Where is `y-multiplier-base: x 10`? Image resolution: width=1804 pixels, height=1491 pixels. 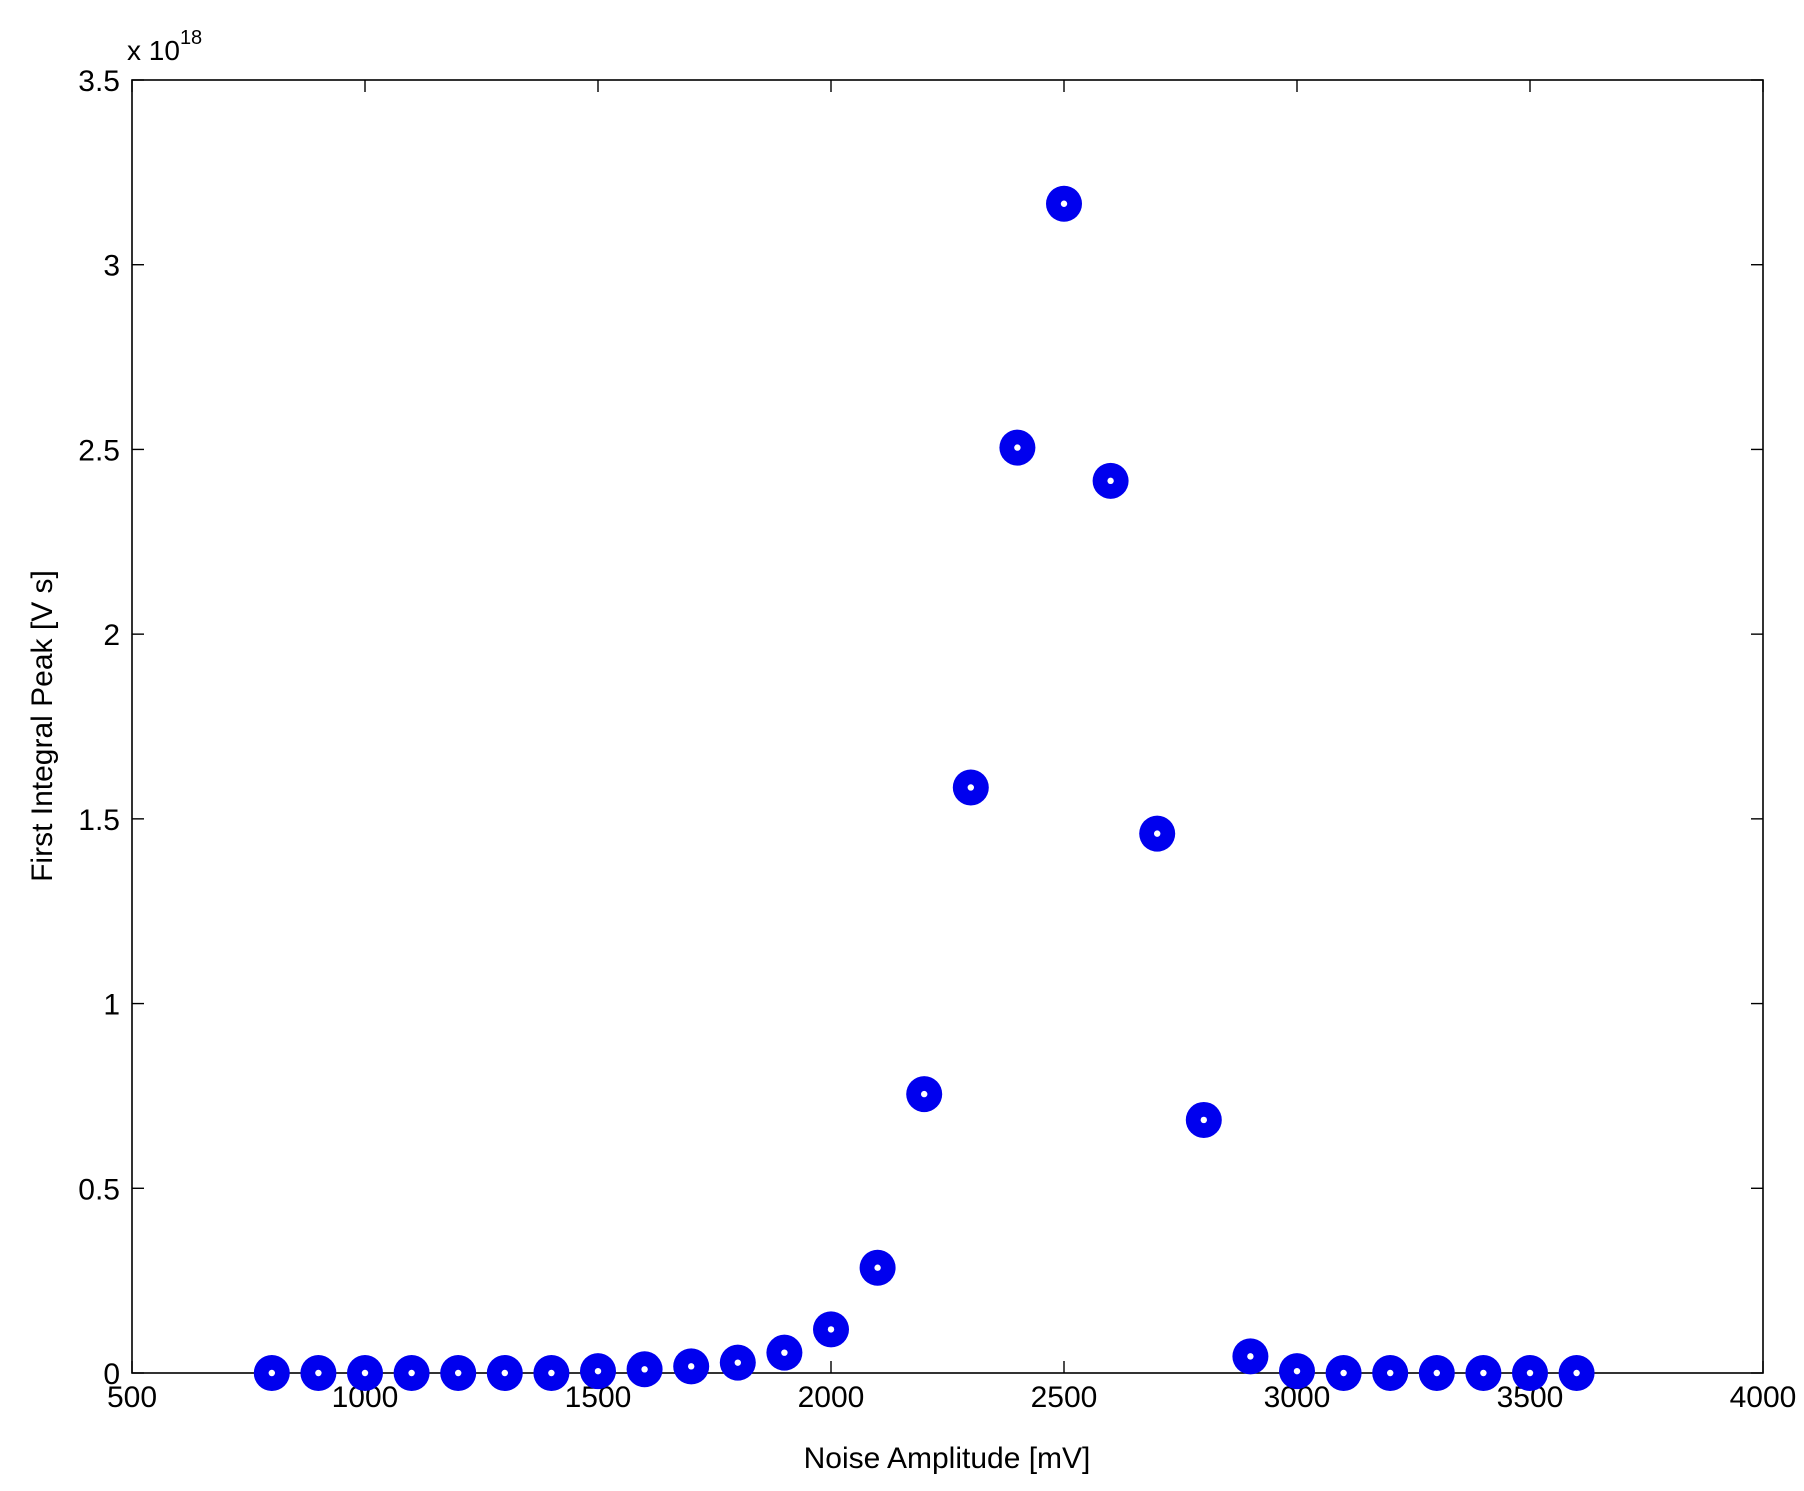 y-multiplier-base: x 10 is located at coordinates (153, 50).